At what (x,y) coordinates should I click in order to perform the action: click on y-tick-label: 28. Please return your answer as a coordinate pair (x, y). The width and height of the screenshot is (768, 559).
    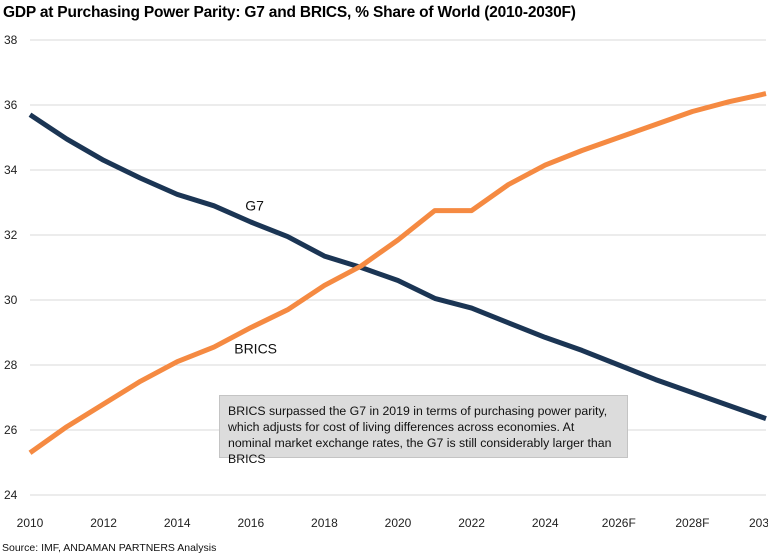
    Looking at the image, I should click on (11, 365).